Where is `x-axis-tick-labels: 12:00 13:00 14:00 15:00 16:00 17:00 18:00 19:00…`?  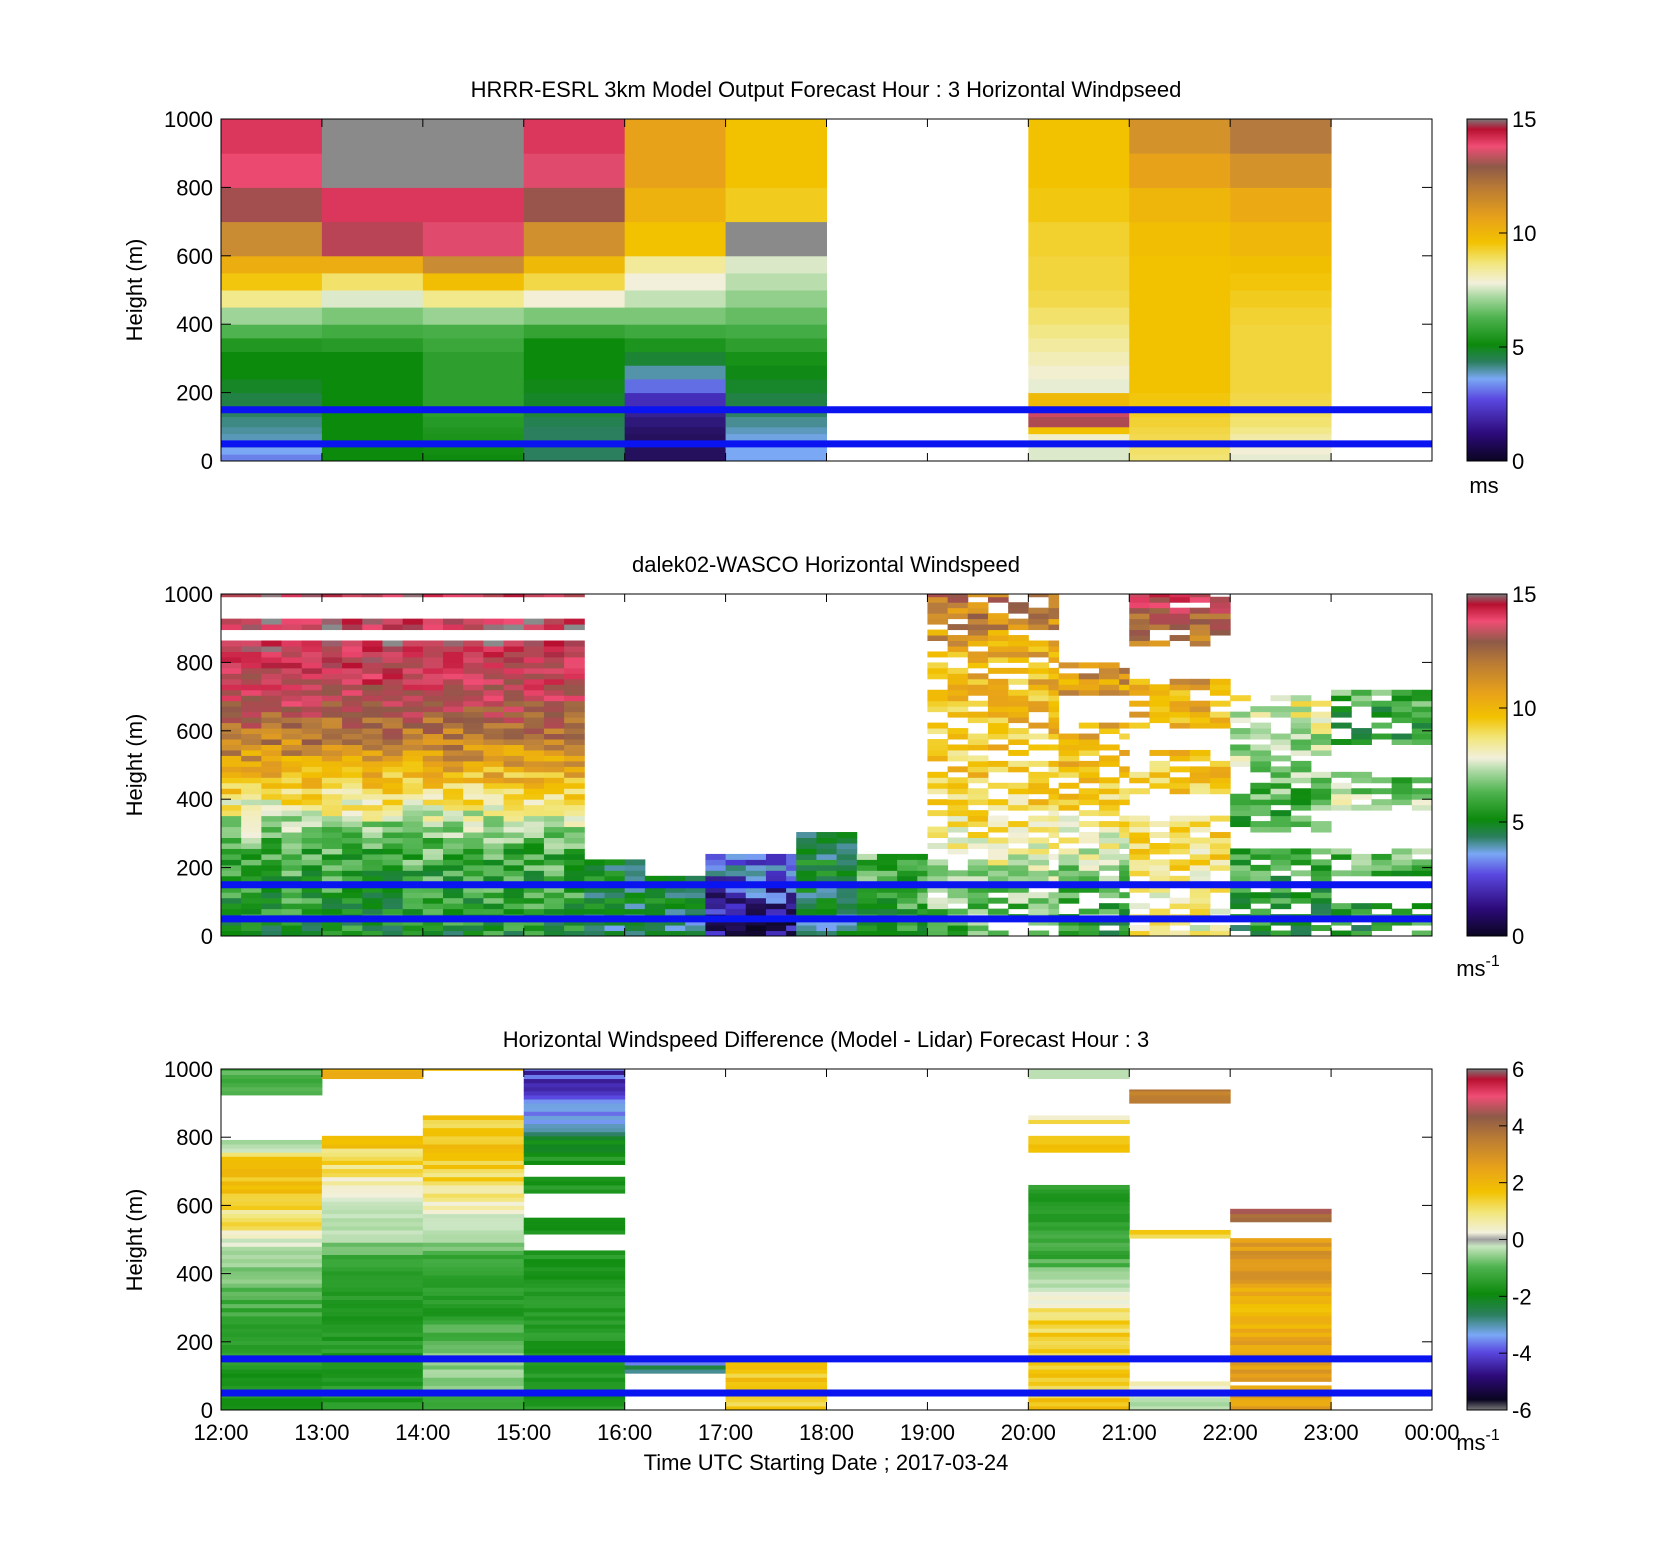 x-axis-tick-labels: 12:00 13:00 14:00 15:00 16:00 17:00 18:00 19:00… is located at coordinates (826, 1432).